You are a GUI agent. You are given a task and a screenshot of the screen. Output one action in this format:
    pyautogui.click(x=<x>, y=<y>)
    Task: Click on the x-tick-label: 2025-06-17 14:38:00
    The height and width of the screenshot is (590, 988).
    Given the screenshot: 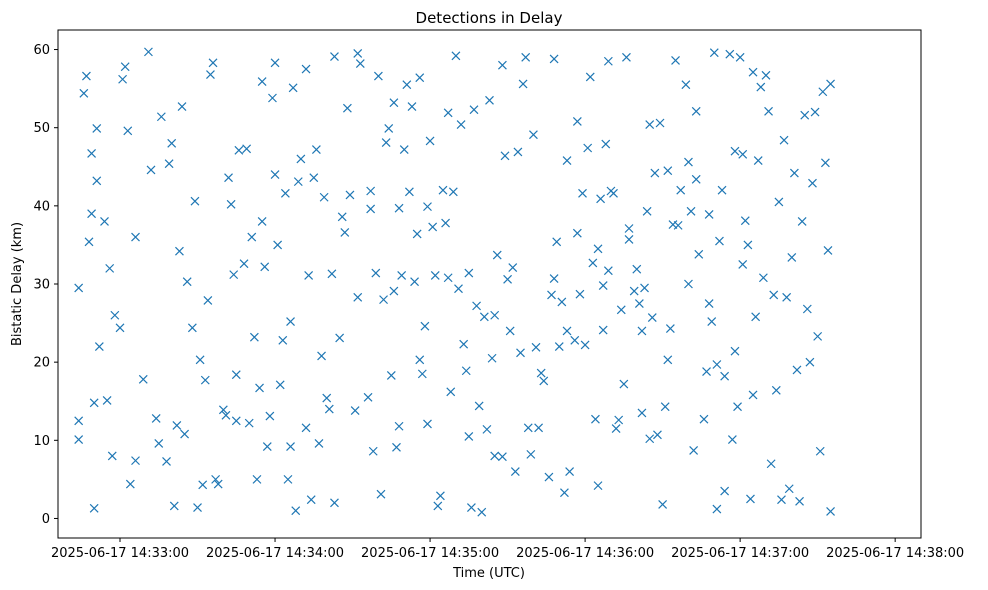 What is the action you would take?
    pyautogui.click(x=895, y=553)
    